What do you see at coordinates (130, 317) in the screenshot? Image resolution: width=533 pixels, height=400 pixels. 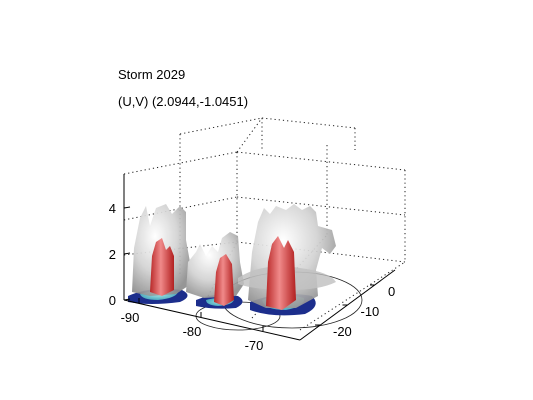 I see `x-axis-tick-label: -90` at bounding box center [130, 317].